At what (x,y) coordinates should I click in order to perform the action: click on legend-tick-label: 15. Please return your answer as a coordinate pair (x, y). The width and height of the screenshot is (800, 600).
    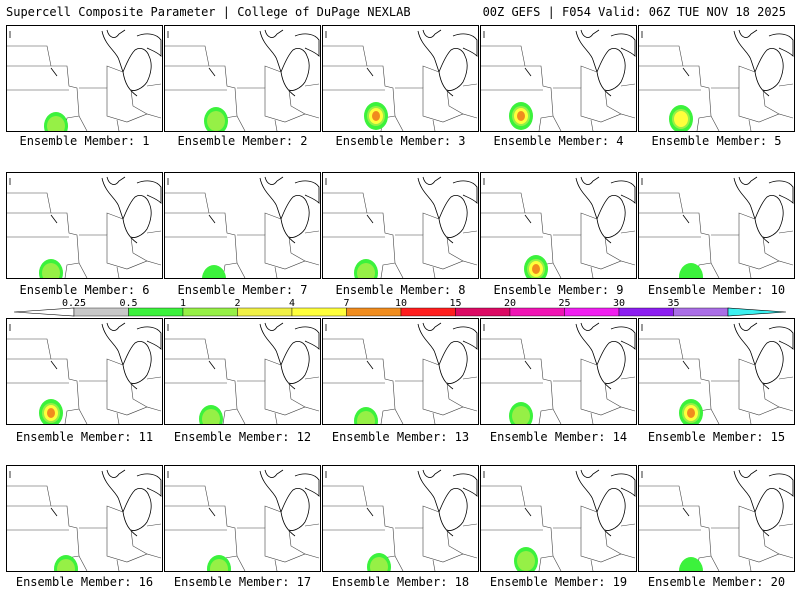
    Looking at the image, I should click on (455, 303).